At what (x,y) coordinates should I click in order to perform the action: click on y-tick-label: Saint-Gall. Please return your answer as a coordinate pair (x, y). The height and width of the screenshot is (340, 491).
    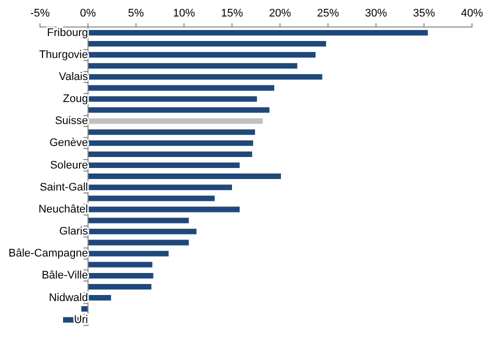
    Looking at the image, I should click on (64, 187).